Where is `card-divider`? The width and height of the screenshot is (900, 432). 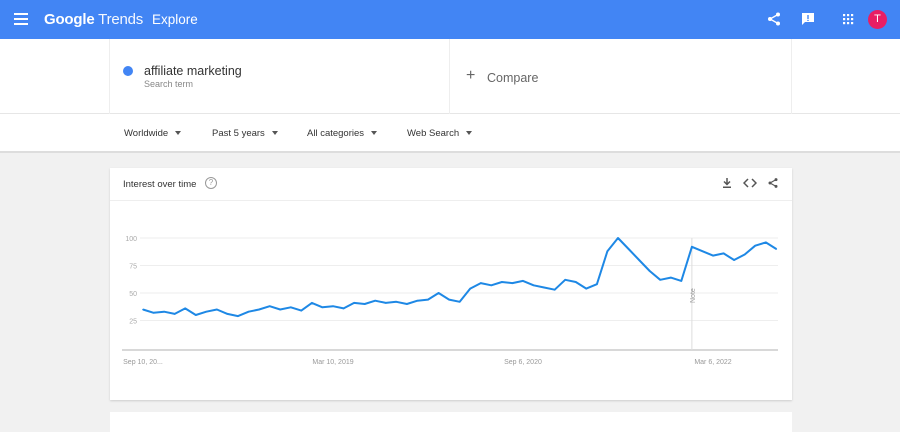
card-divider is located at coordinates (451, 200).